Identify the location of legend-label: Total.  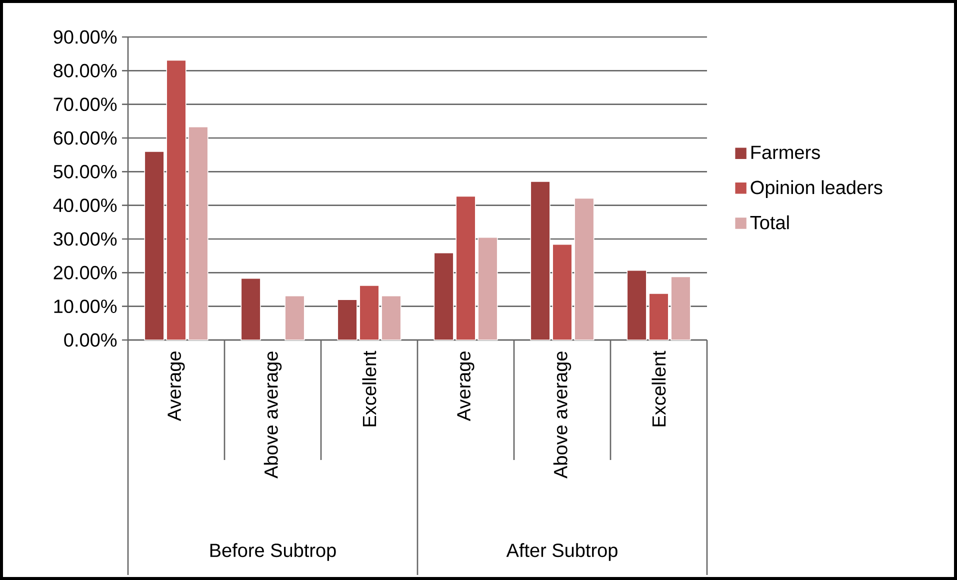
(769, 222).